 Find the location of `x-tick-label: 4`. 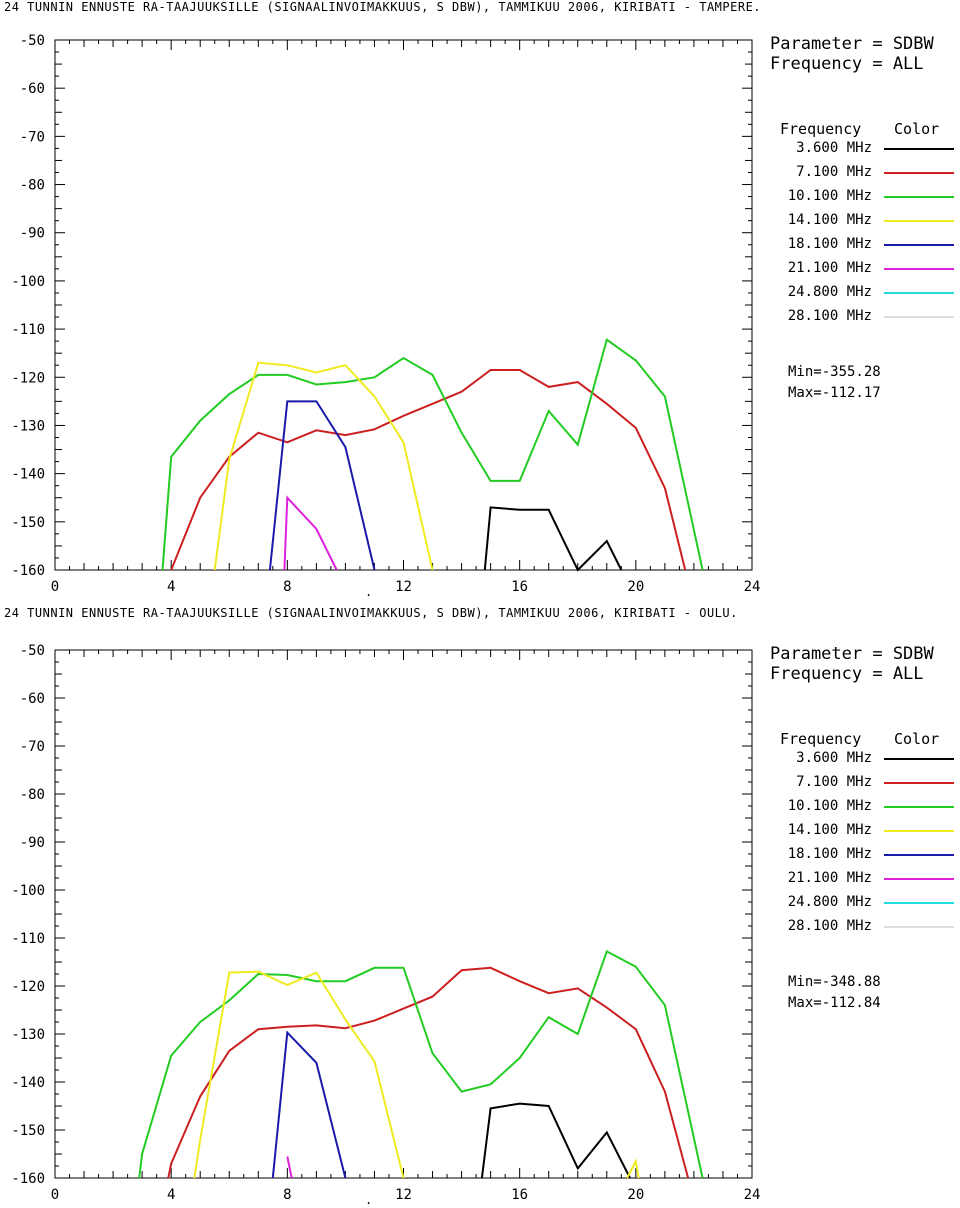

x-tick-label: 4 is located at coordinates (171, 587).